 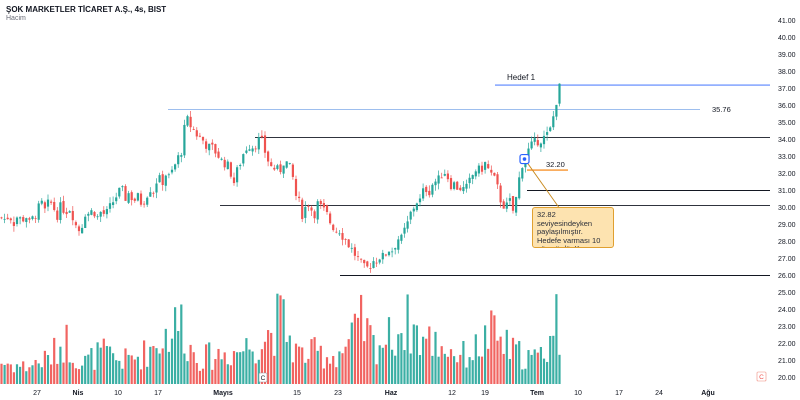 I want to click on x-tick-label: 17, so click(x=619, y=393).